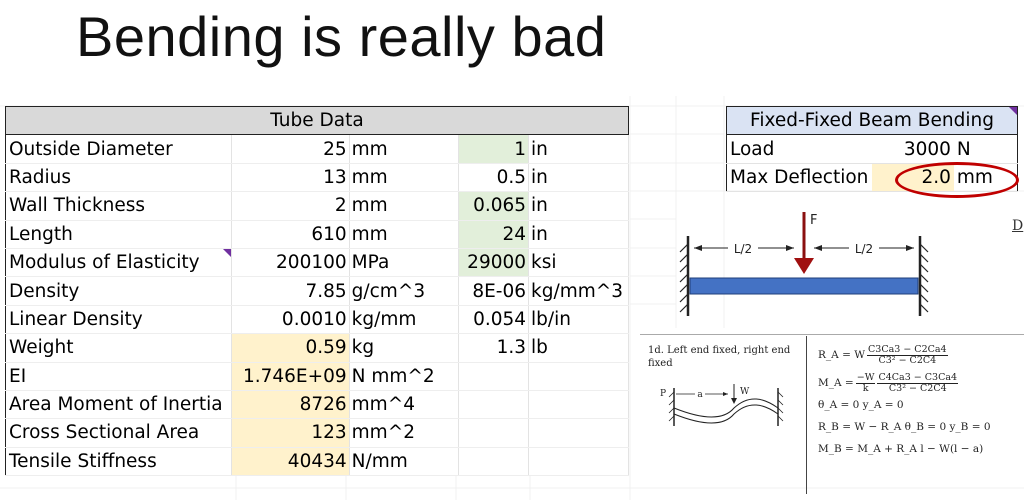  What do you see at coordinates (404, 462) in the screenshot?
I see `unit-metric: N/mm` at bounding box center [404, 462].